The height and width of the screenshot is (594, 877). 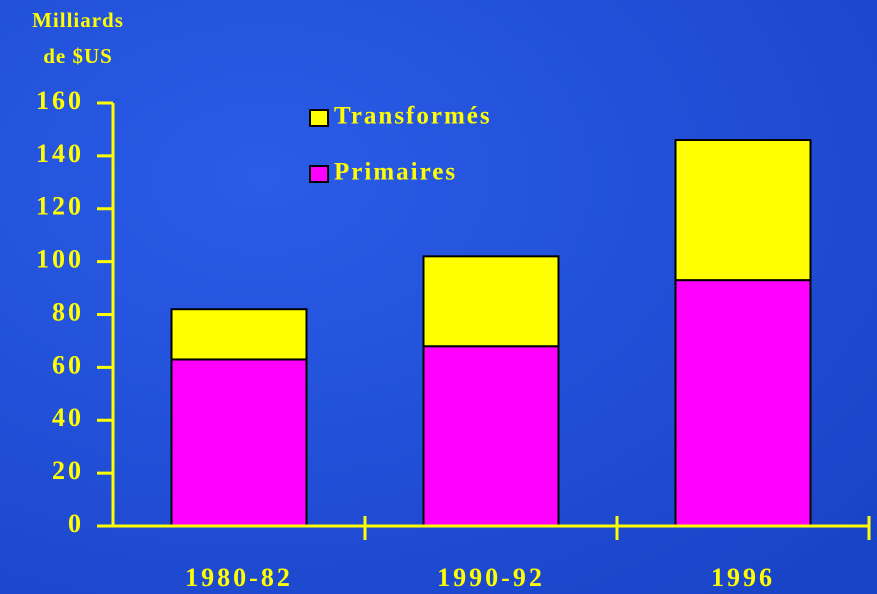 I want to click on x-tick-label: 1996, so click(x=743, y=577).